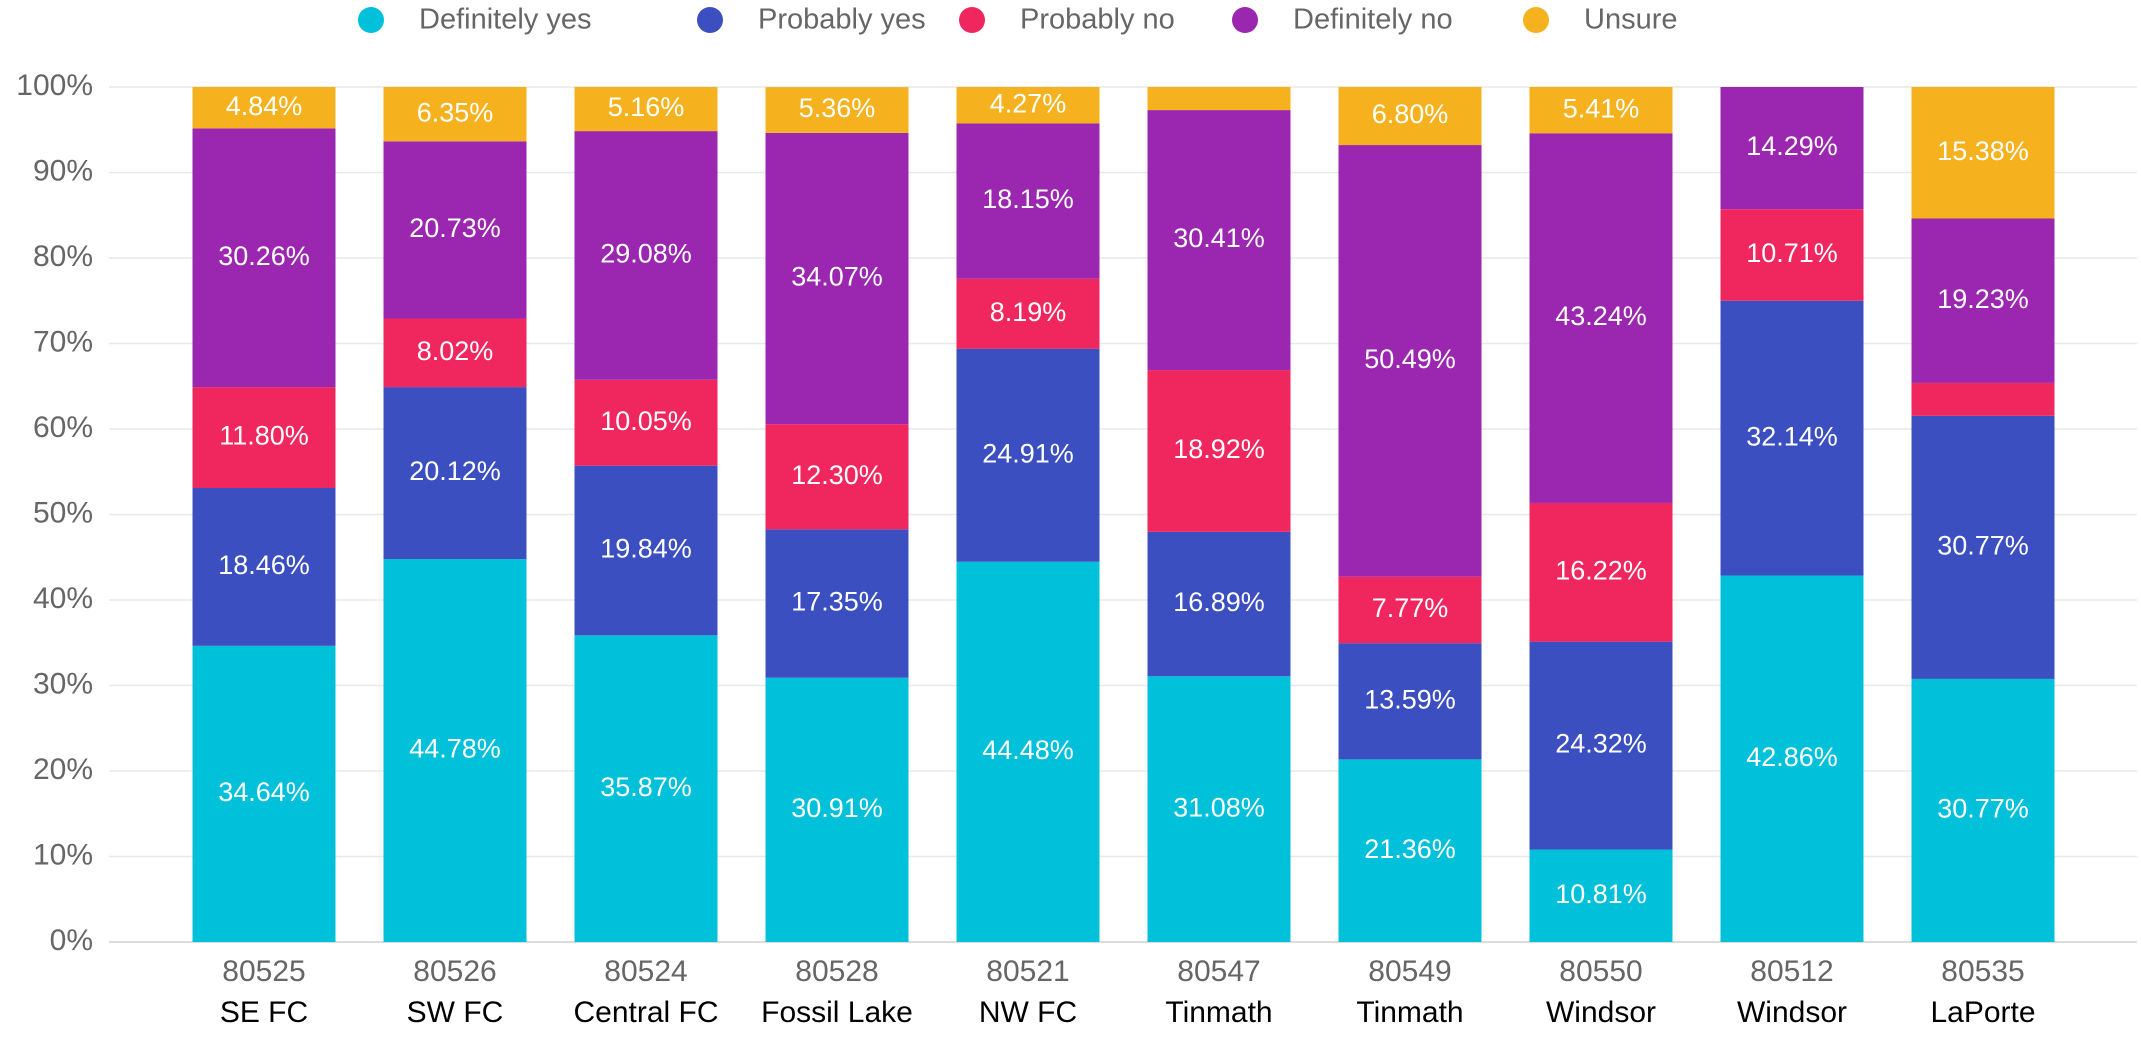  I want to click on x-tick-label: 80535, so click(1982, 971).